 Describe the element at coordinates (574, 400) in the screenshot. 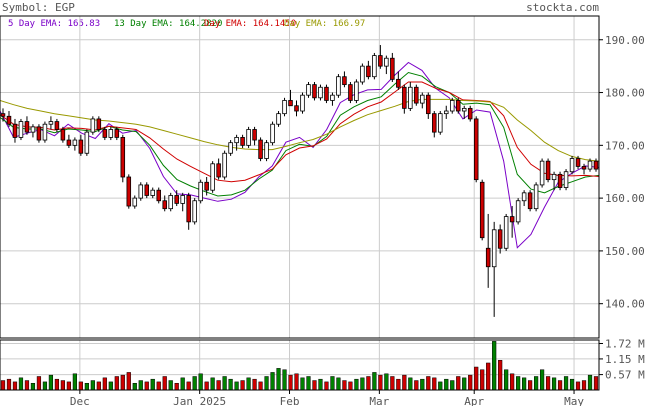

I see `date-tick-label: May` at that location.